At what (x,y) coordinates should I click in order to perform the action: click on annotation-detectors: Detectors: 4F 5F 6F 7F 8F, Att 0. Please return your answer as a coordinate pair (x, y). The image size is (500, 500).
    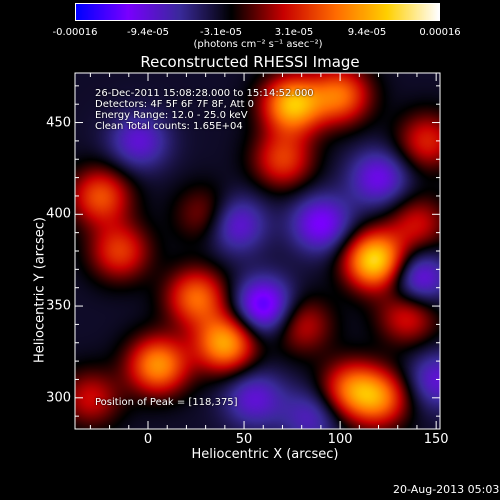
    Looking at the image, I should click on (175, 104).